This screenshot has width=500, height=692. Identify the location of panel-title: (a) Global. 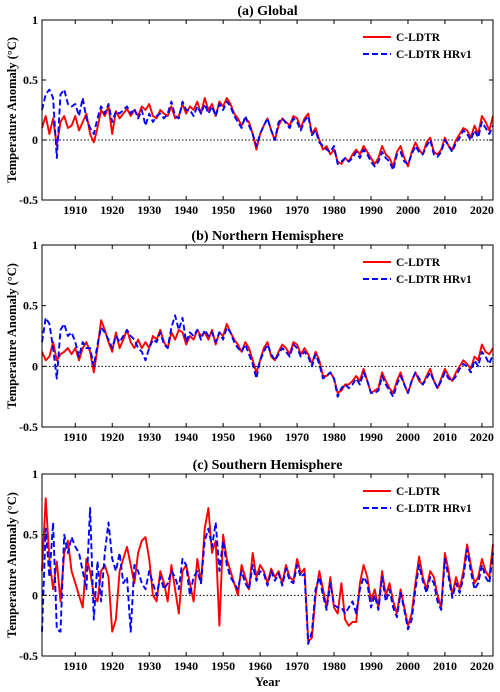
(267, 11).